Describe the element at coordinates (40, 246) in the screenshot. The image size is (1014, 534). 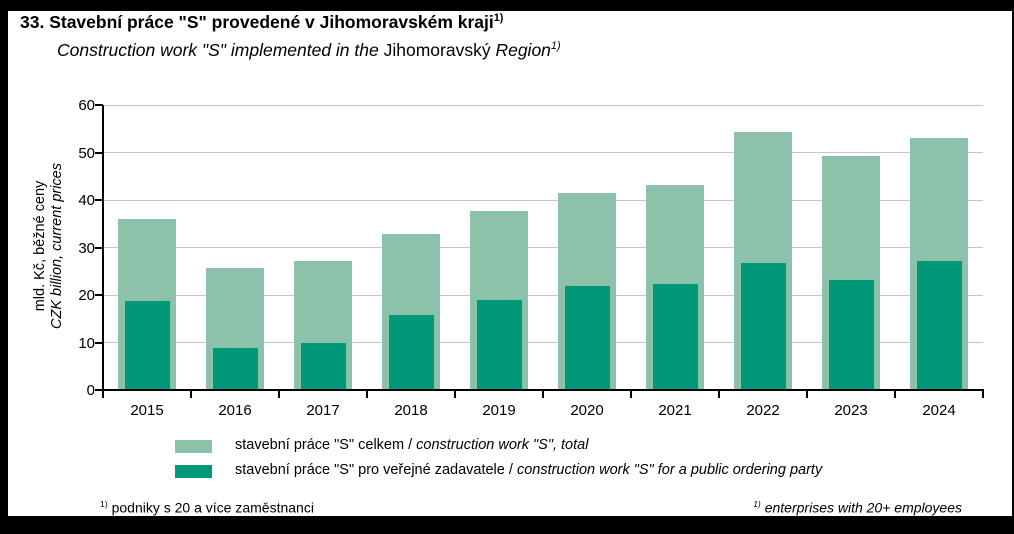
I see `y-axis-label-czech: mld. Kč, běžné ceny` at that location.